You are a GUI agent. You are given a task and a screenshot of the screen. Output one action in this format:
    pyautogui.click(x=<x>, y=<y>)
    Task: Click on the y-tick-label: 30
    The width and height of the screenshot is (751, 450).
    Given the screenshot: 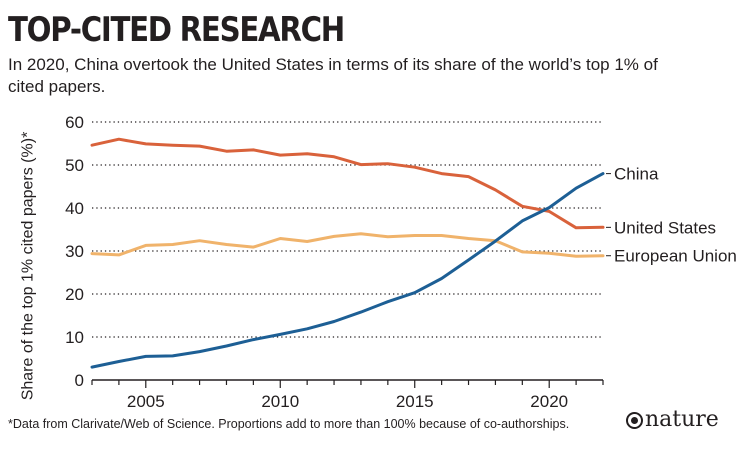 What is the action you would take?
    pyautogui.click(x=74, y=251)
    